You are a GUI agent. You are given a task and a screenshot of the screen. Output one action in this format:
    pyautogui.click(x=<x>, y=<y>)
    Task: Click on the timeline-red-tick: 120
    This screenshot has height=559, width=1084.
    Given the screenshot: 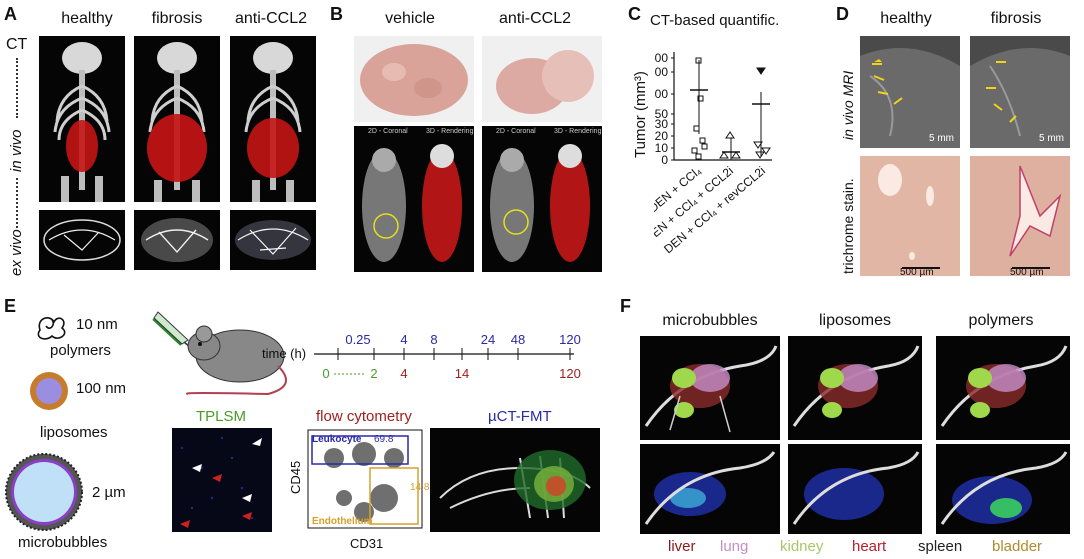 What is the action you would take?
    pyautogui.click(x=570, y=373)
    